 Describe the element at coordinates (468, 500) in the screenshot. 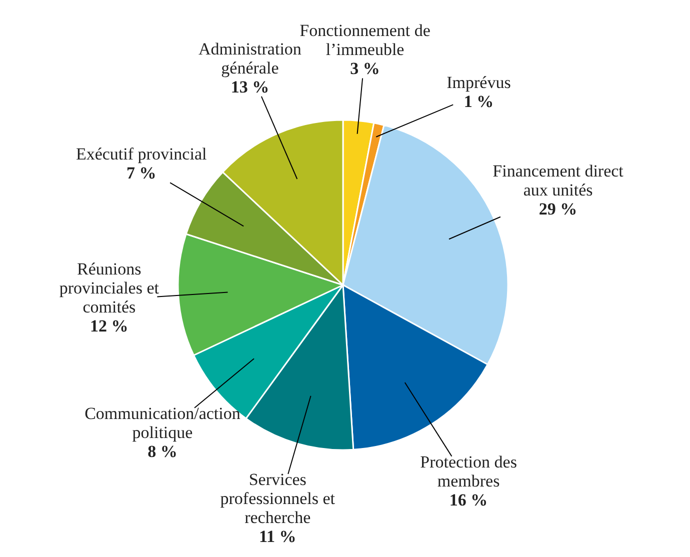

I see `data-label: 16 %` at that location.